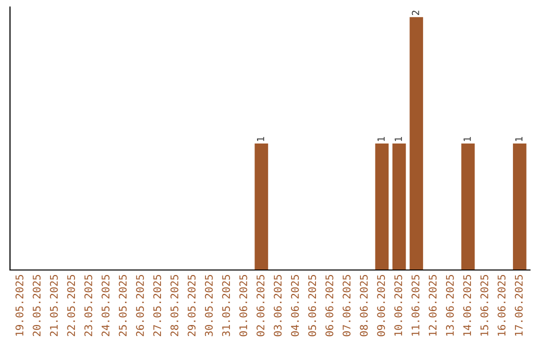 This screenshot has width=540, height=340. Describe the element at coordinates (416, 305) in the screenshot. I see `x-tick-label: 11.06.2025` at that location.